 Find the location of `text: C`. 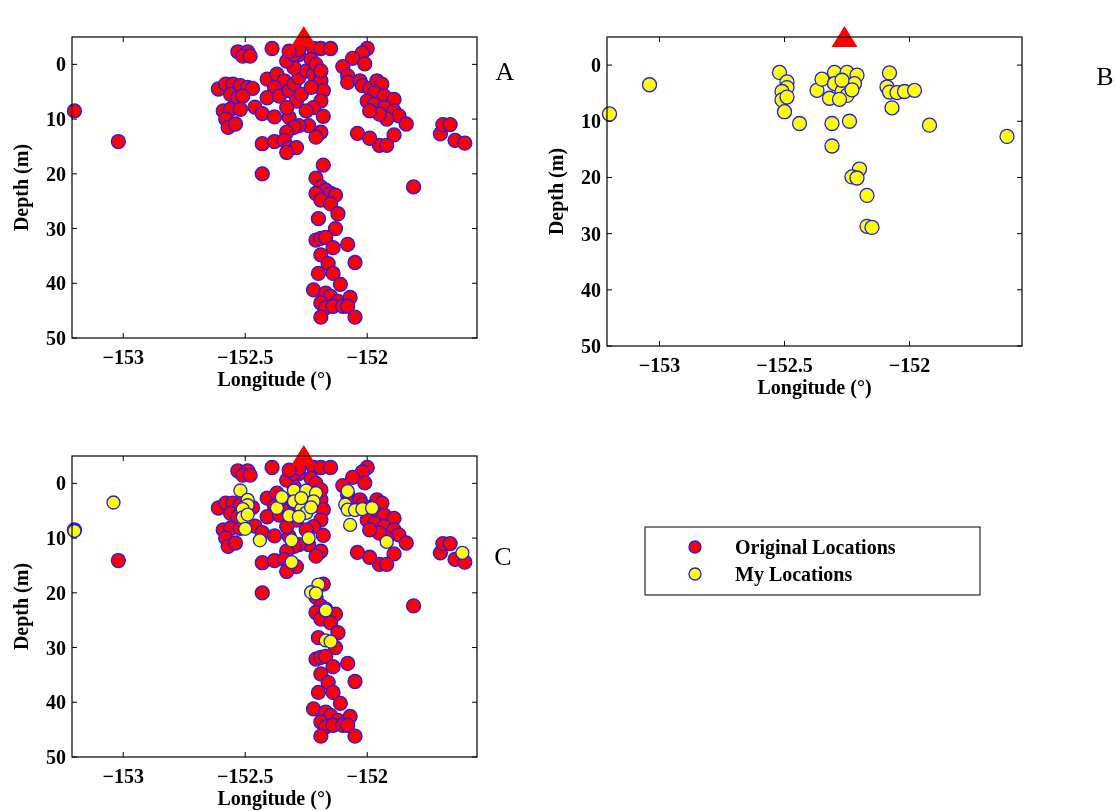

text: C is located at coordinates (503, 556).